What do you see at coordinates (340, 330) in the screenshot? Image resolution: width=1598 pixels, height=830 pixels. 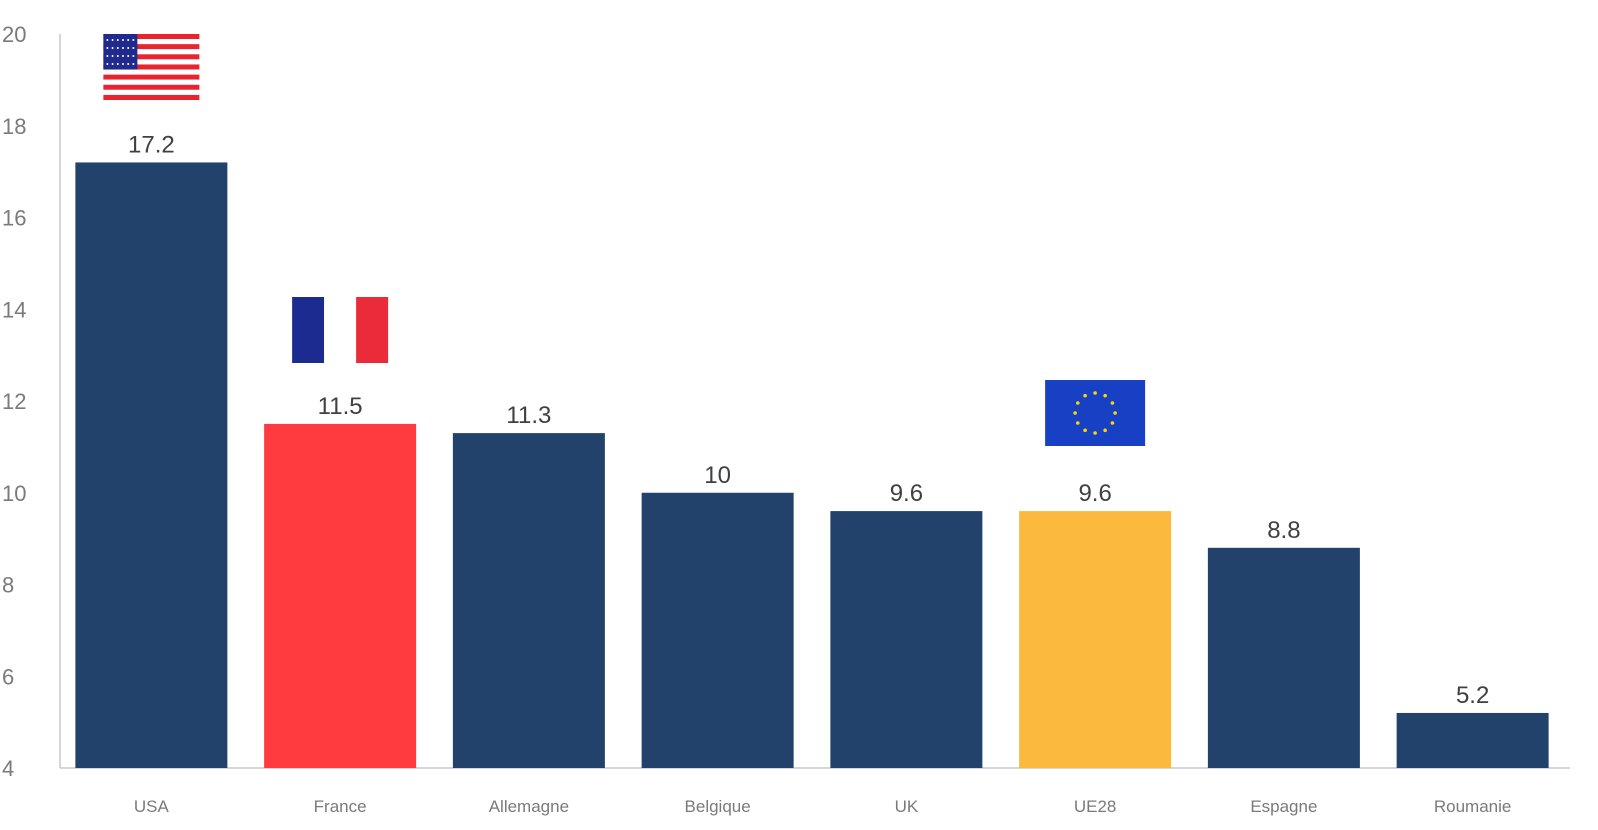 I see `france-flag-icon` at bounding box center [340, 330].